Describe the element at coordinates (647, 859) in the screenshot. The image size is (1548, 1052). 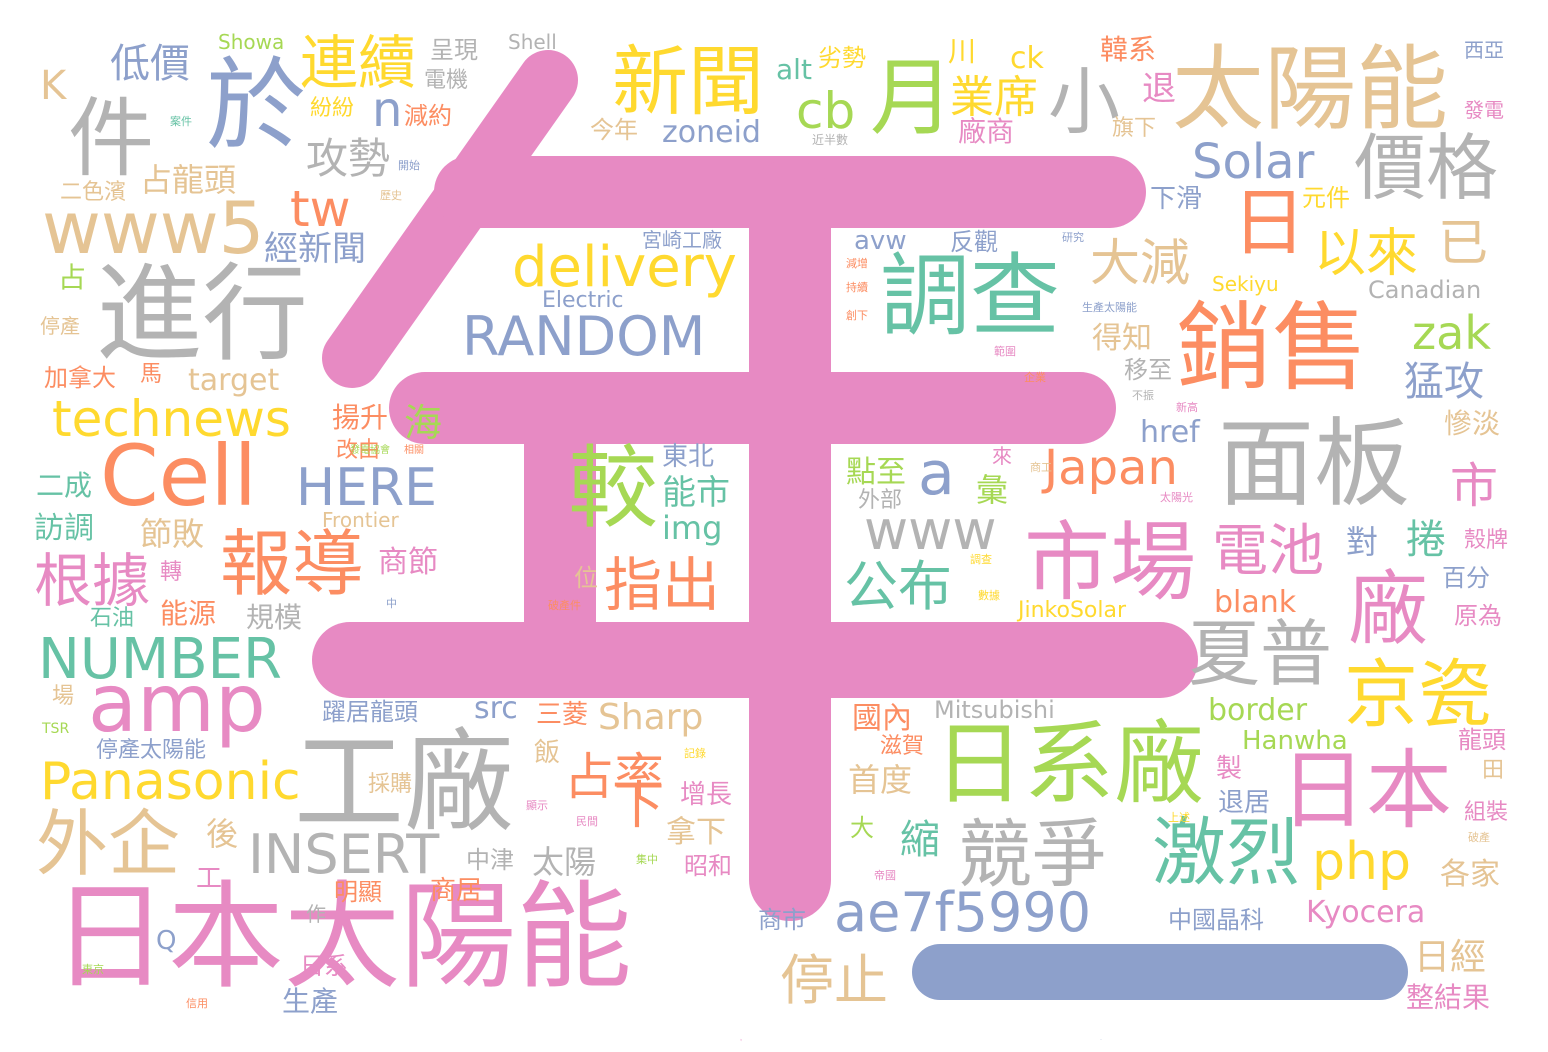
I see `word: 集中` at that location.